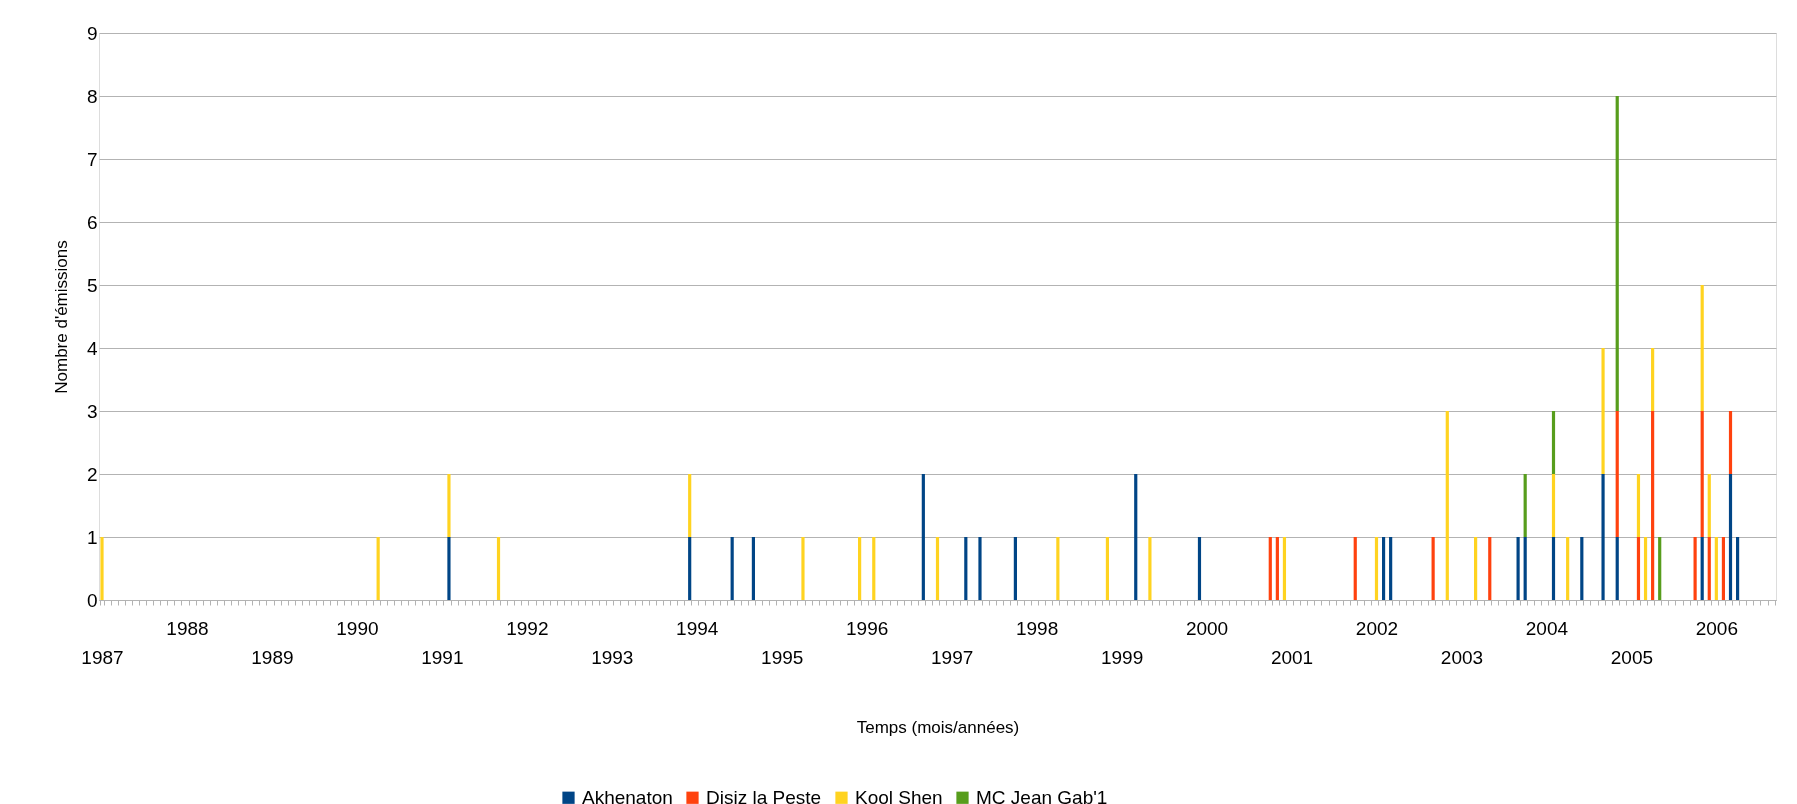 This screenshot has height=804, width=1797. I want to click on y-tick-label: 8, so click(92, 96).